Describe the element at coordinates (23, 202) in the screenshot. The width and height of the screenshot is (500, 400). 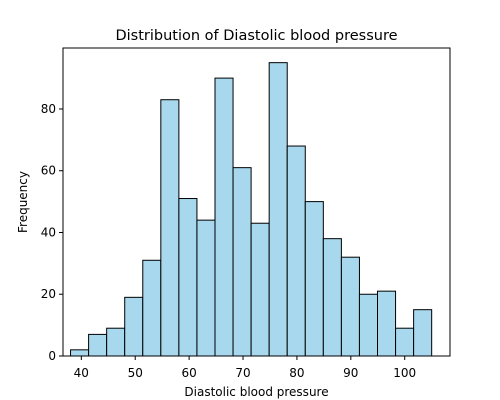
I see `y-axis-label: Frequency` at that location.